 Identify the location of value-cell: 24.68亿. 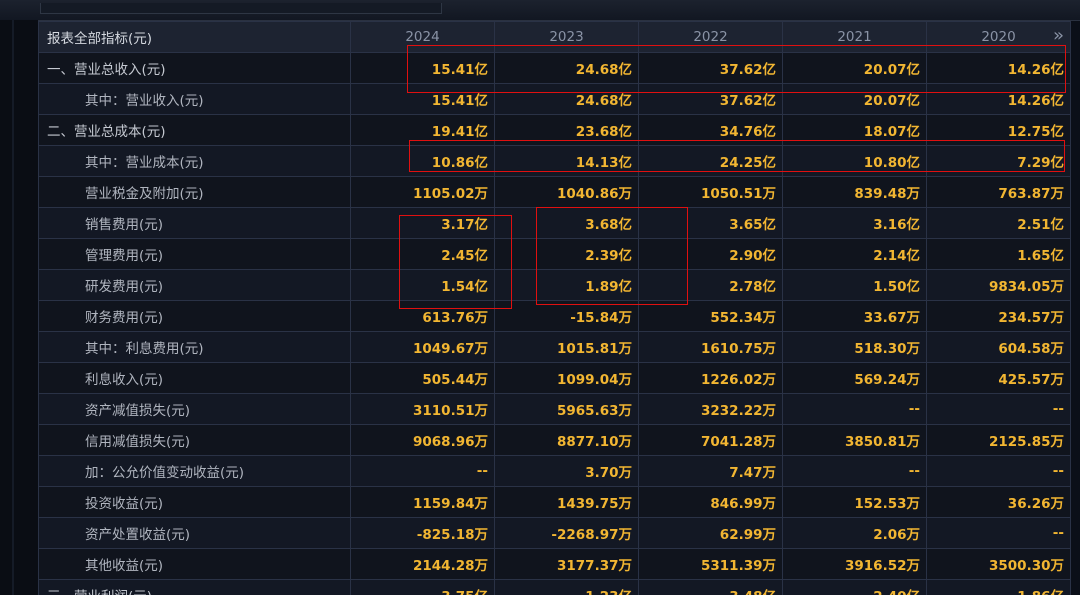
(566, 68).